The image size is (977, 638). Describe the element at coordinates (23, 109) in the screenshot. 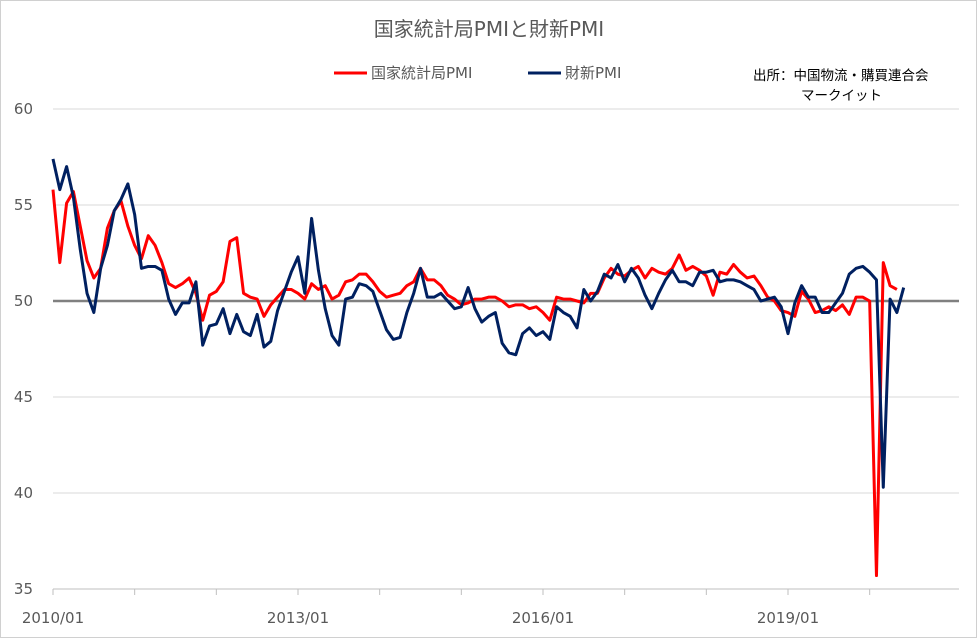

I see `y-tick-label: 60` at that location.